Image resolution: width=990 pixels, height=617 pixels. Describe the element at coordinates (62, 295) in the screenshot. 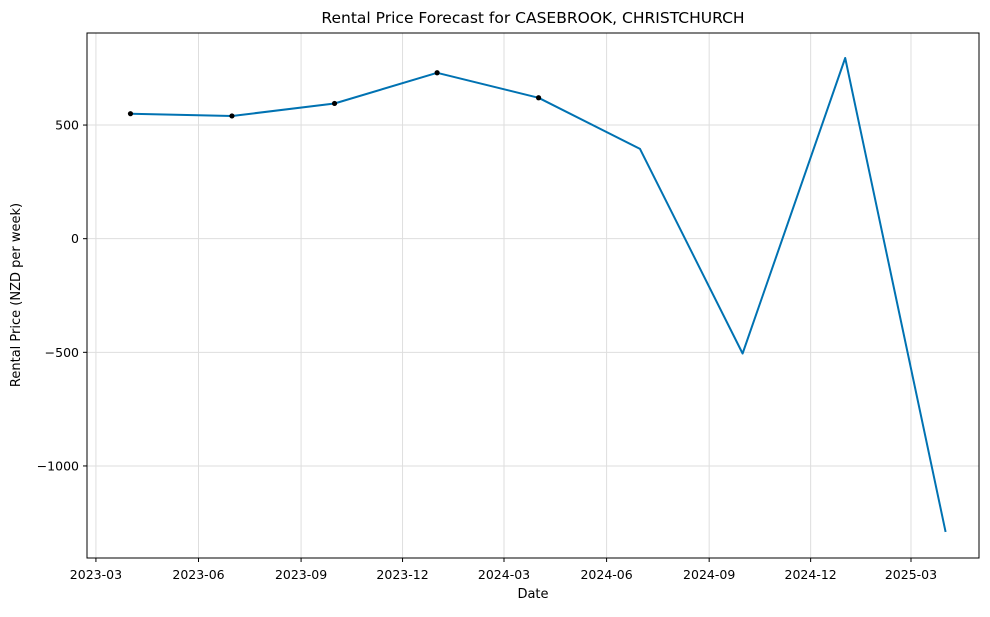

I see `y-axis: −1000 −500 0 500` at that location.